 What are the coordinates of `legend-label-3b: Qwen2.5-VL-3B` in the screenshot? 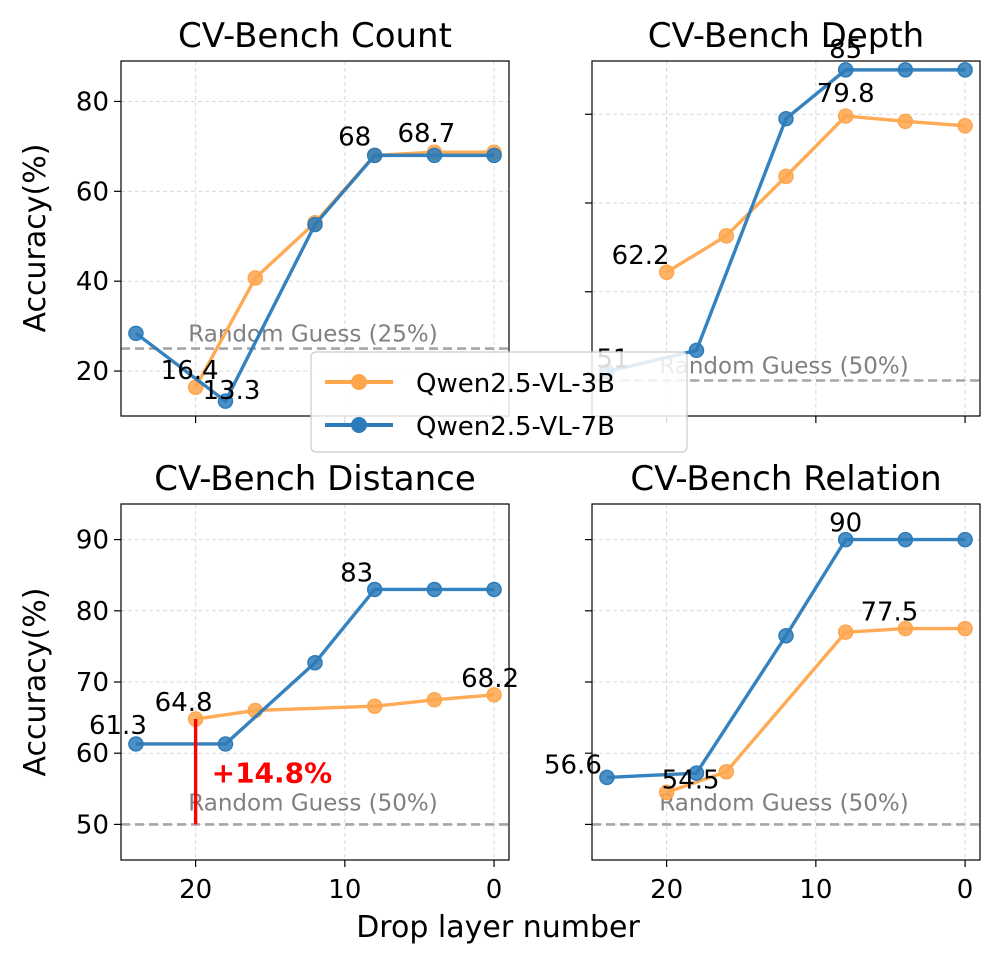 It's located at (515, 384).